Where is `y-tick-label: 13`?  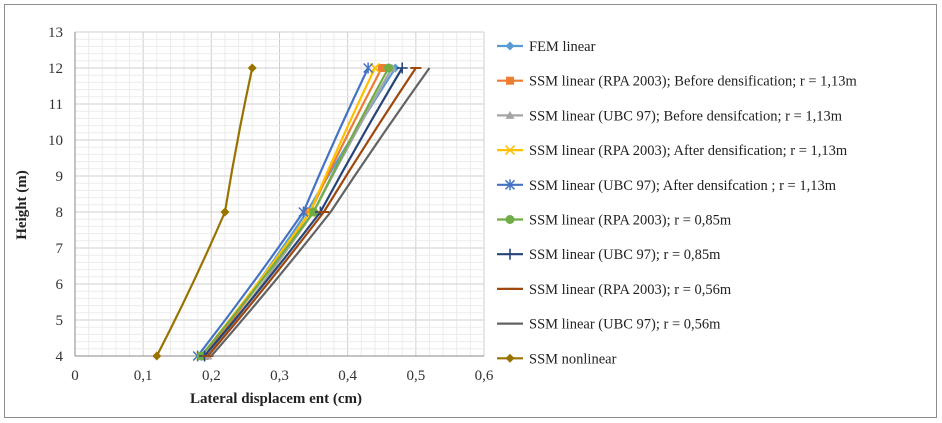
y-tick-label: 13 is located at coordinates (55, 33).